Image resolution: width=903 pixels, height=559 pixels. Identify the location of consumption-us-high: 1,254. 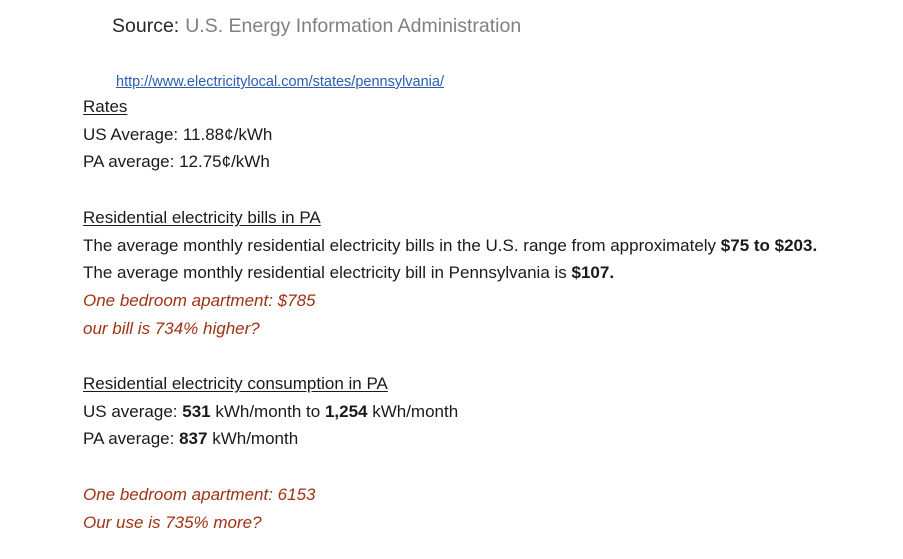
(346, 411).